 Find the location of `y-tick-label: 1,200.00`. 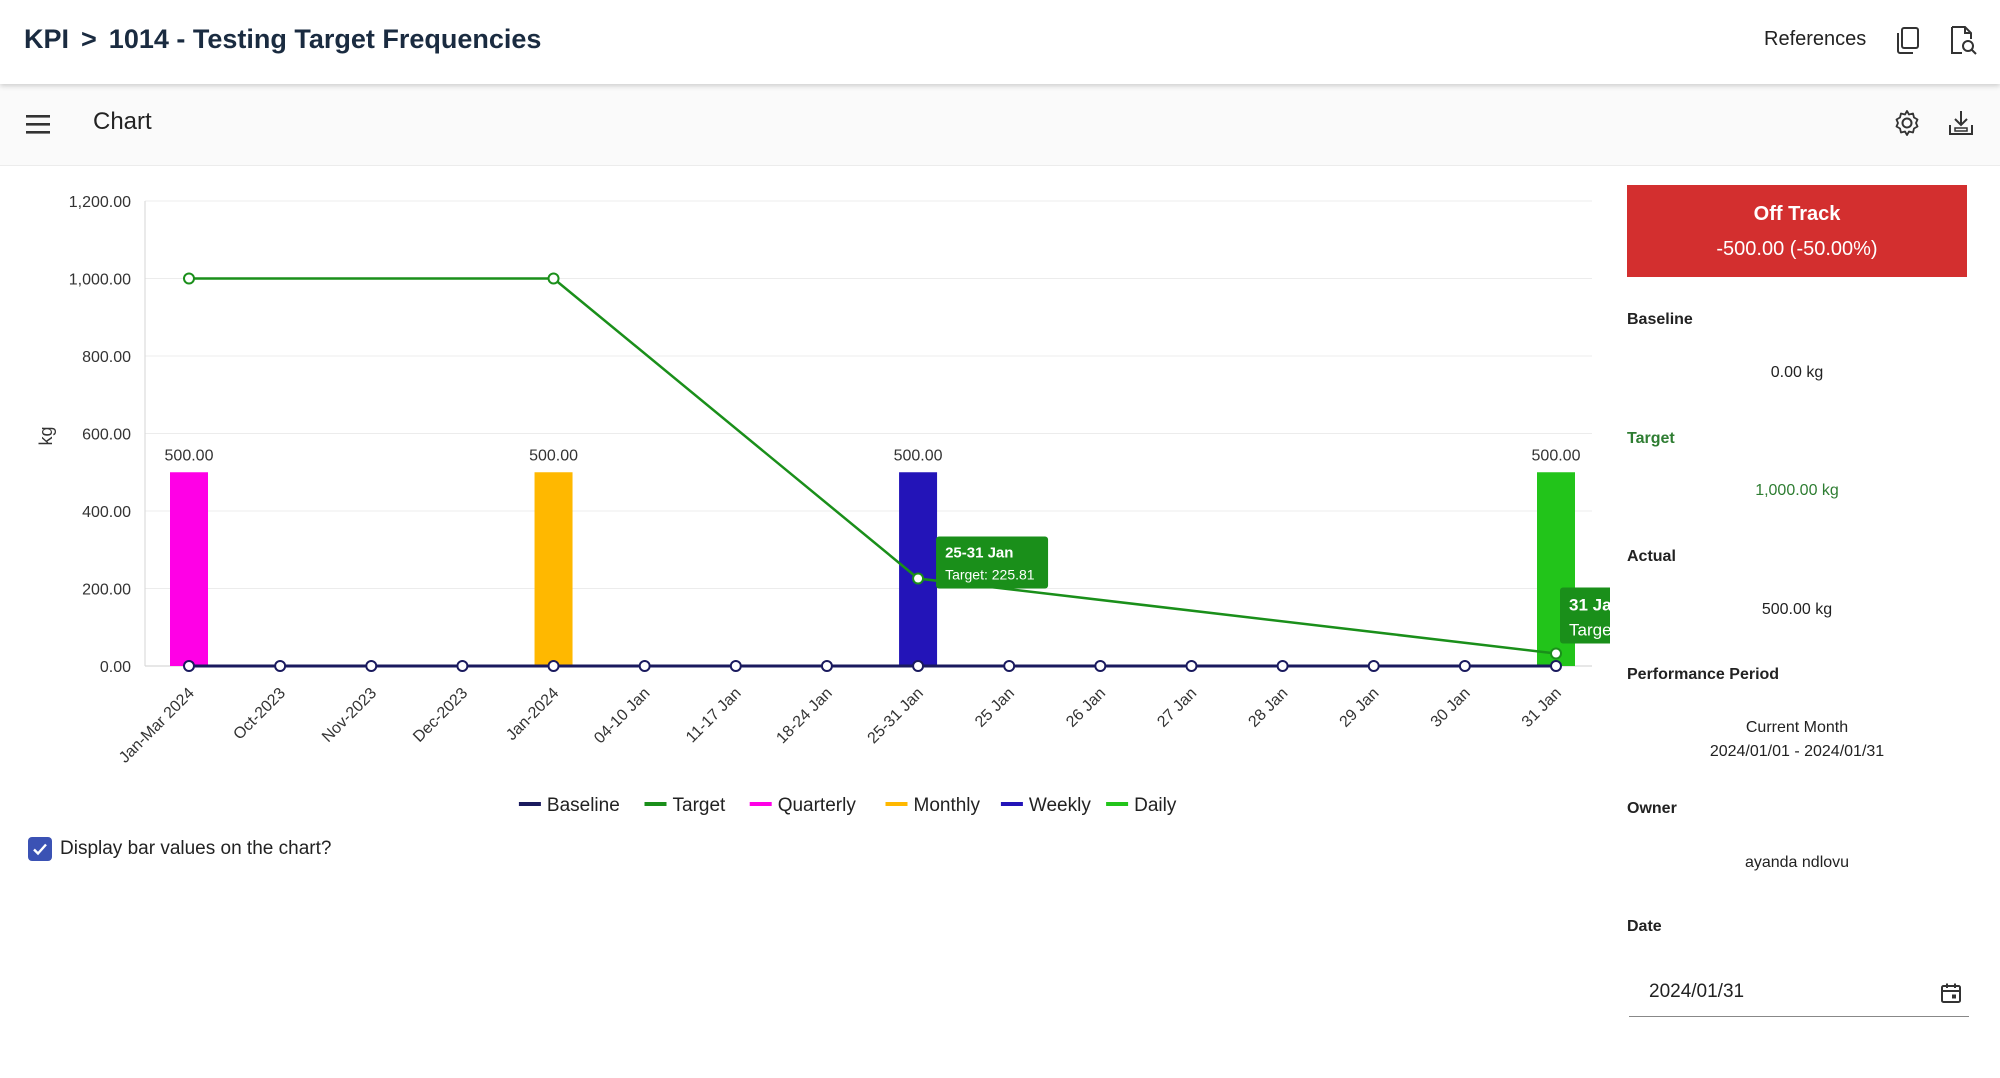

y-tick-label: 1,200.00 is located at coordinates (100, 202).